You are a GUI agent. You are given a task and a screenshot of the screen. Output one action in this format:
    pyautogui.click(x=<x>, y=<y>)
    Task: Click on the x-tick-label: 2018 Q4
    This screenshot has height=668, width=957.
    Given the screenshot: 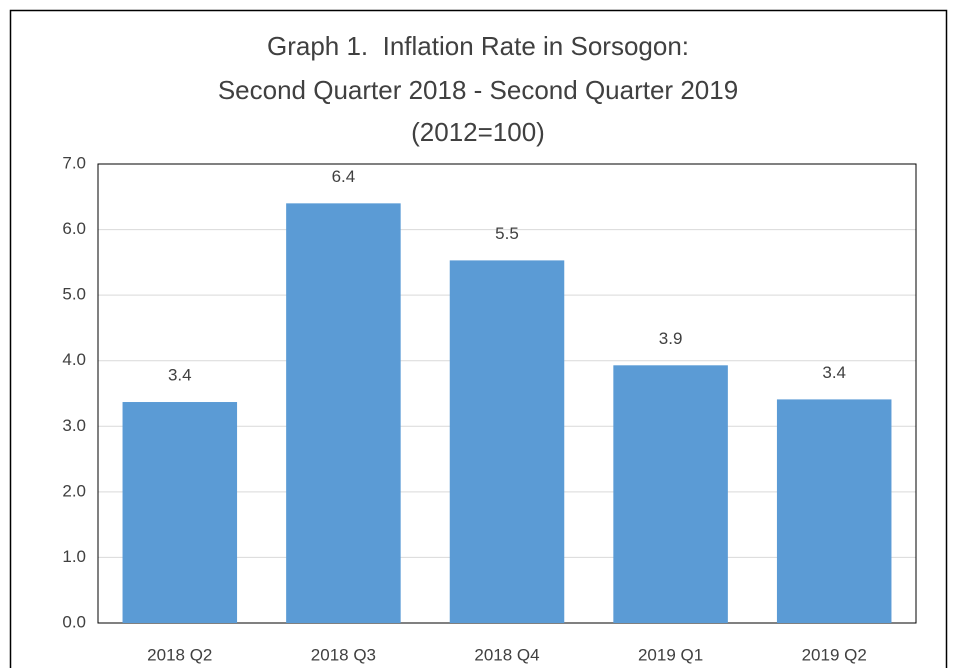 What is the action you would take?
    pyautogui.click(x=506, y=654)
    